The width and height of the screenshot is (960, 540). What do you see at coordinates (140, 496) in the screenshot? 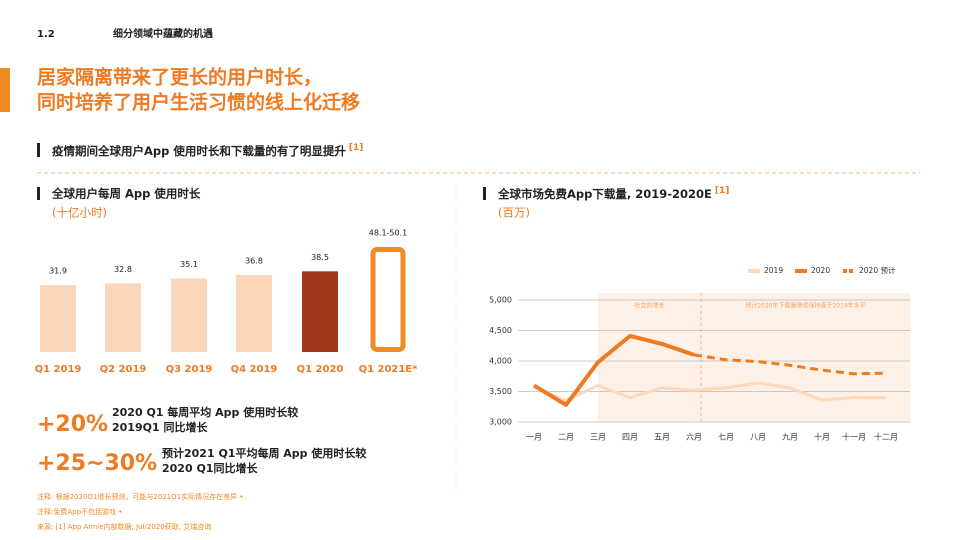
I see `note: 注释: 根据2020Q1增长预测，可能与2021Q1实际情况存在差异 •` at bounding box center [140, 496].